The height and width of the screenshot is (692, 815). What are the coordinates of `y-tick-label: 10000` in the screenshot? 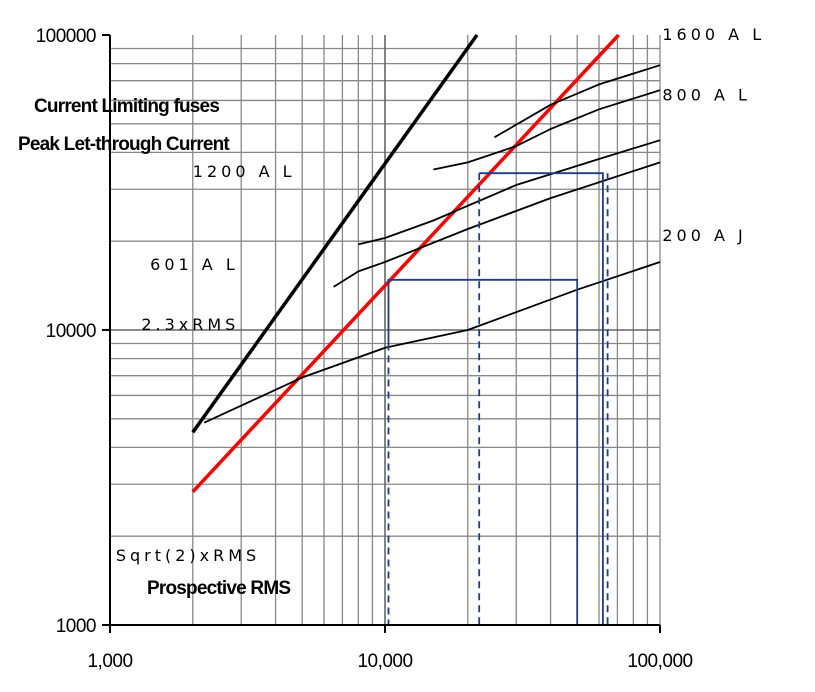 It's located at (71, 331).